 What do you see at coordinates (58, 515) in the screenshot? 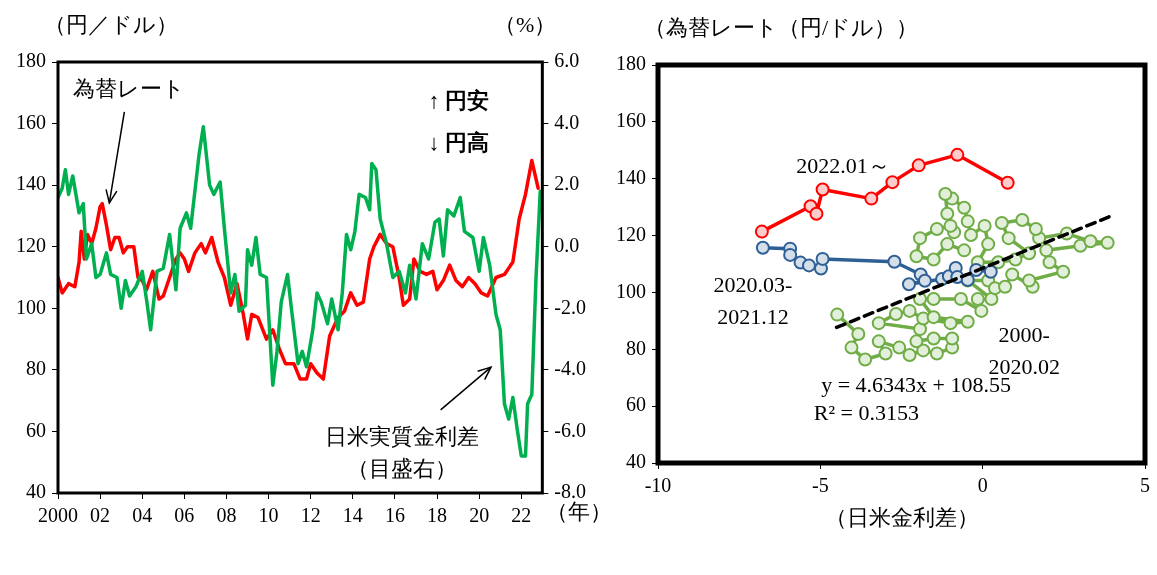
I see `x-tick-label: 2000` at bounding box center [58, 515].